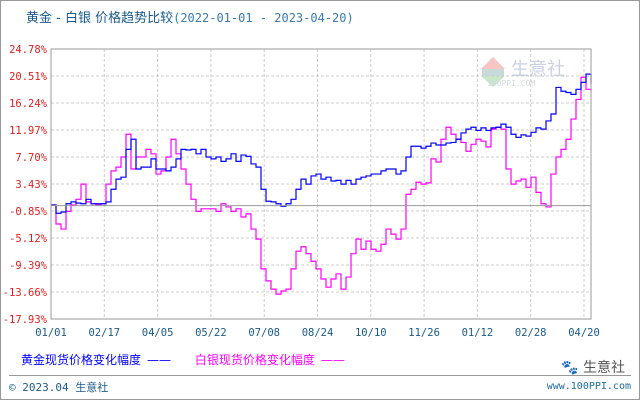 This screenshot has height=400, width=640. What do you see at coordinates (59, 387) in the screenshot?
I see `copyright: © 2023.04 生意社` at bounding box center [59, 387].